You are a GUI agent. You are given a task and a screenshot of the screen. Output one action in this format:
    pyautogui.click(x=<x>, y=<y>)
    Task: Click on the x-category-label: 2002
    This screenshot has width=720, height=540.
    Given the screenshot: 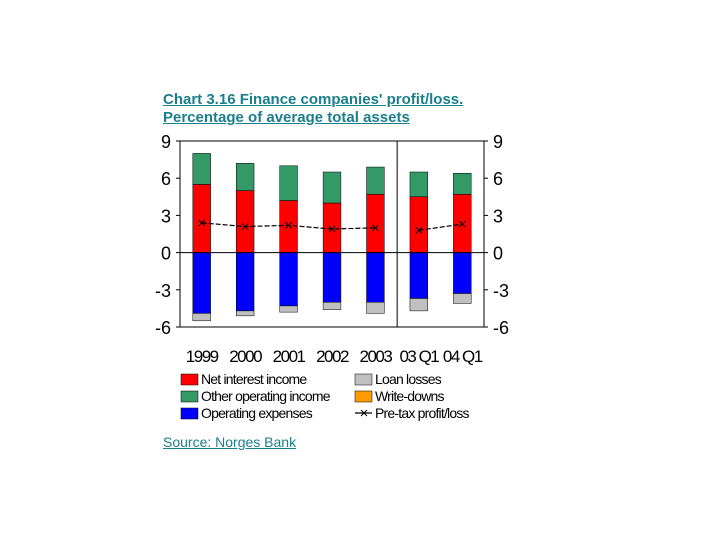 What is the action you would take?
    pyautogui.click(x=332, y=356)
    